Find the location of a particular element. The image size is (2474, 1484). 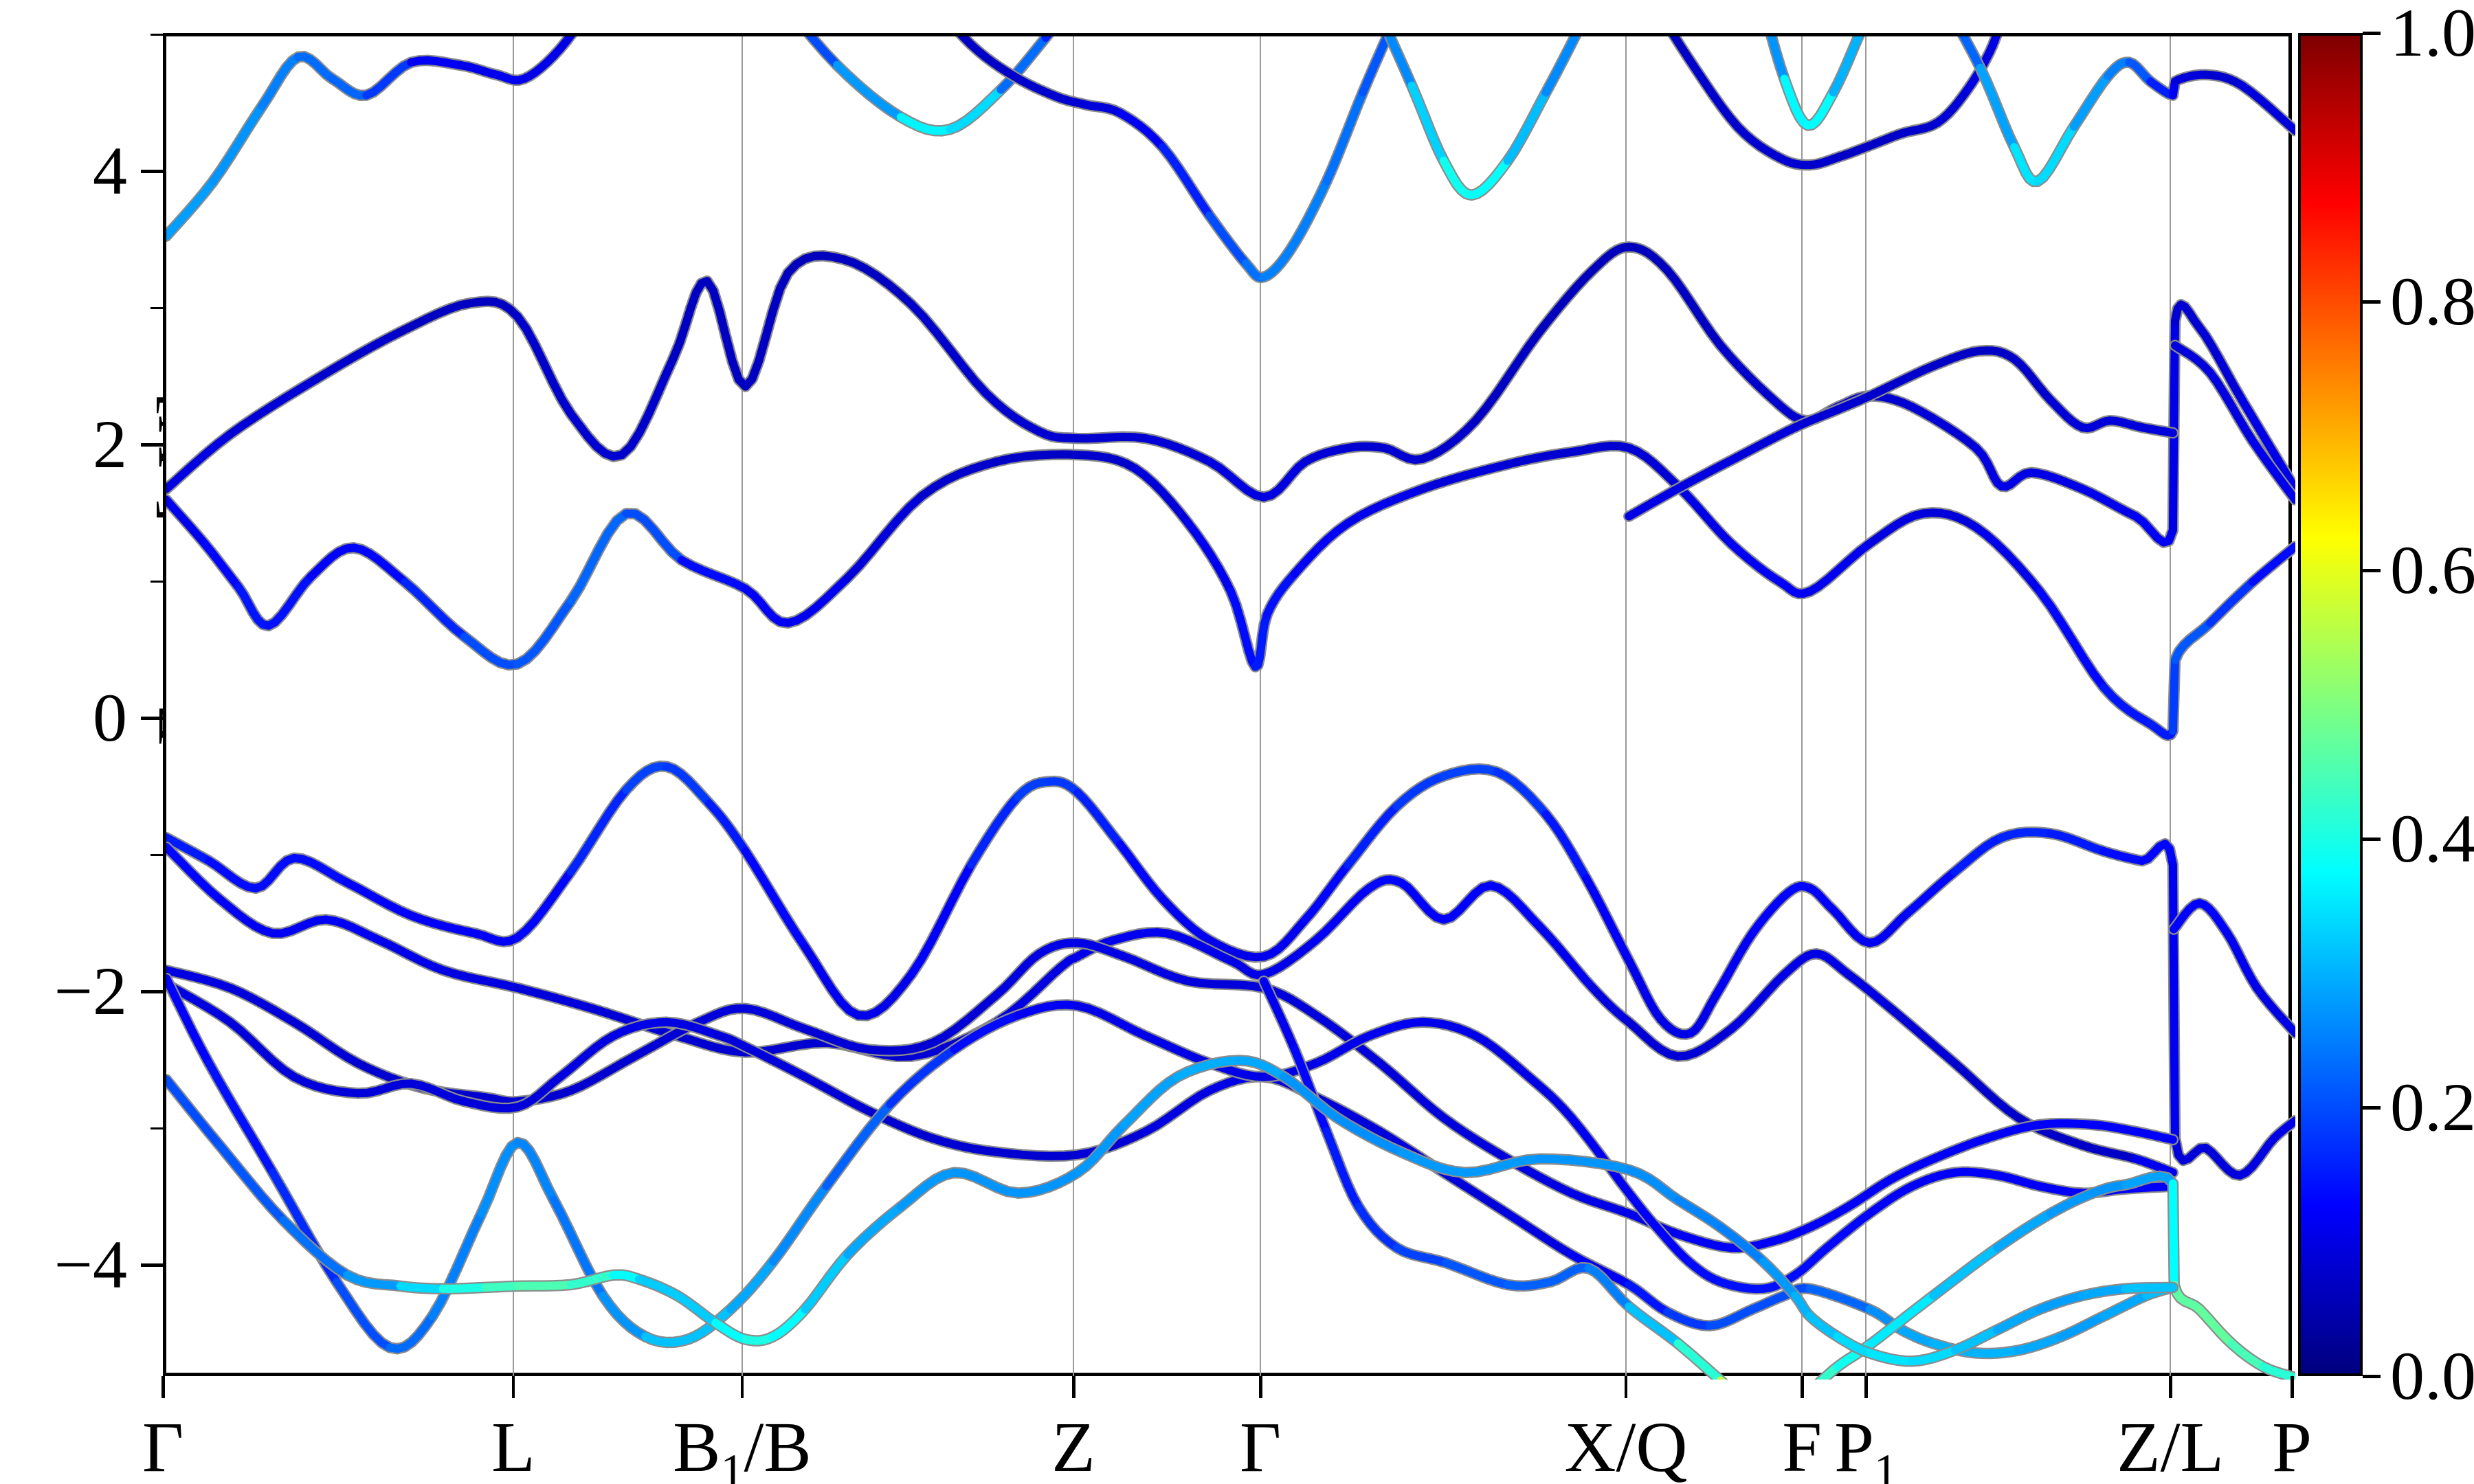

gridline-kpoint is located at coordinates (742, 708).